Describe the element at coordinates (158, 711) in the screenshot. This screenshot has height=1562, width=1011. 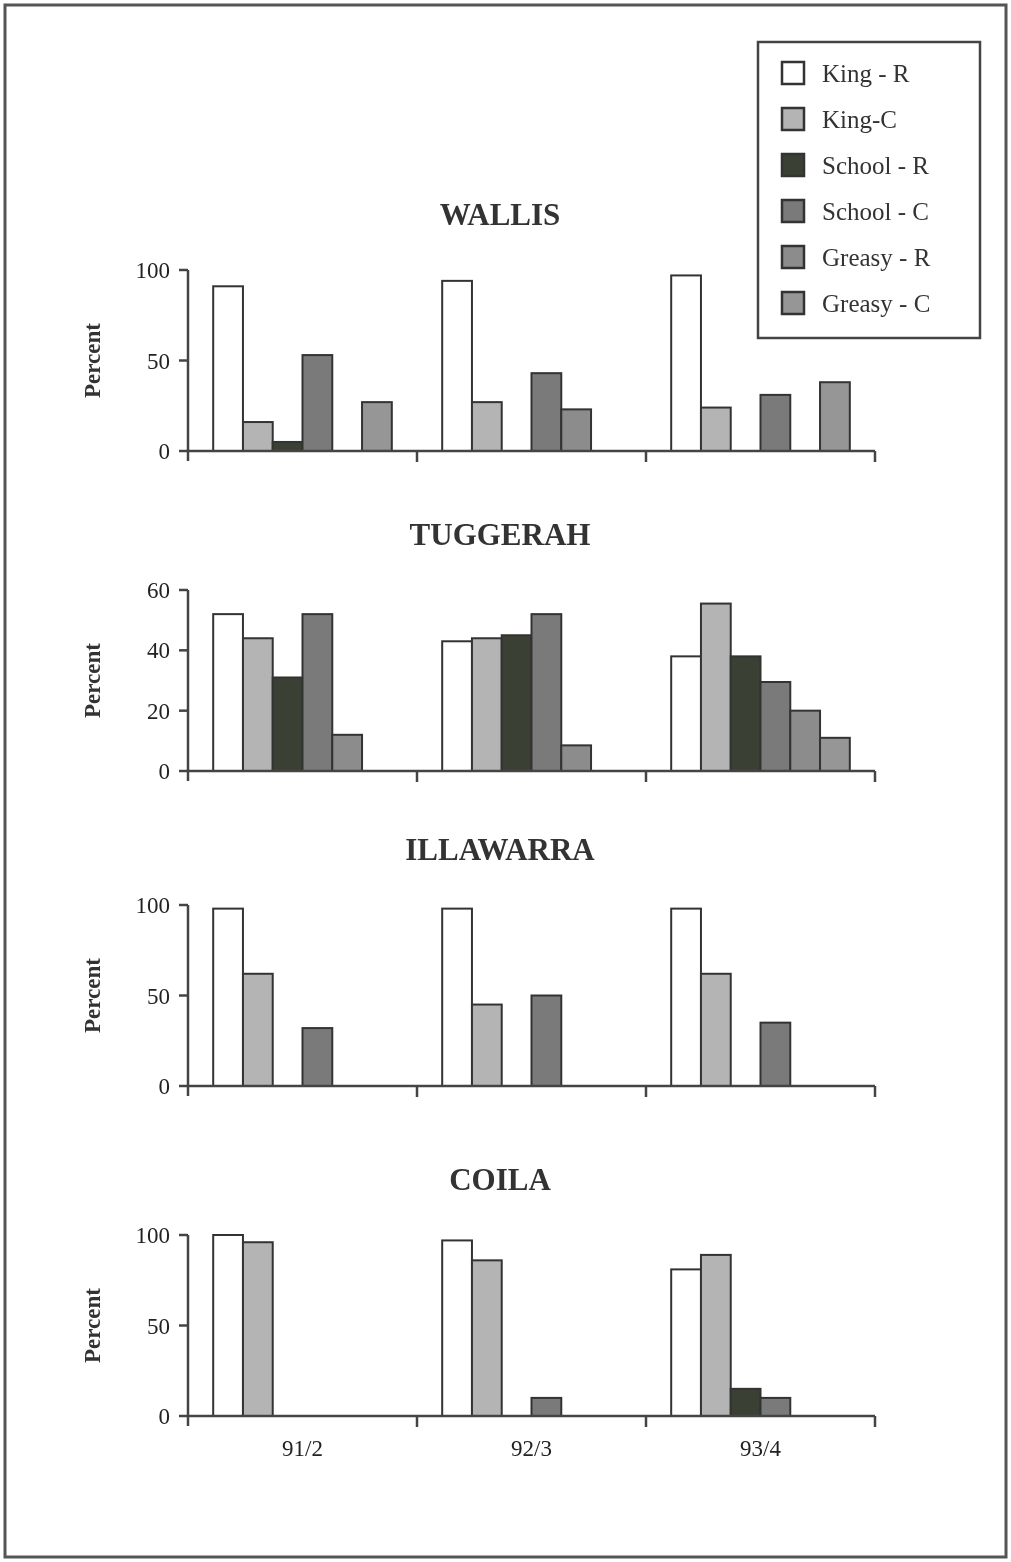
I see `y-tick-label: 20` at that location.